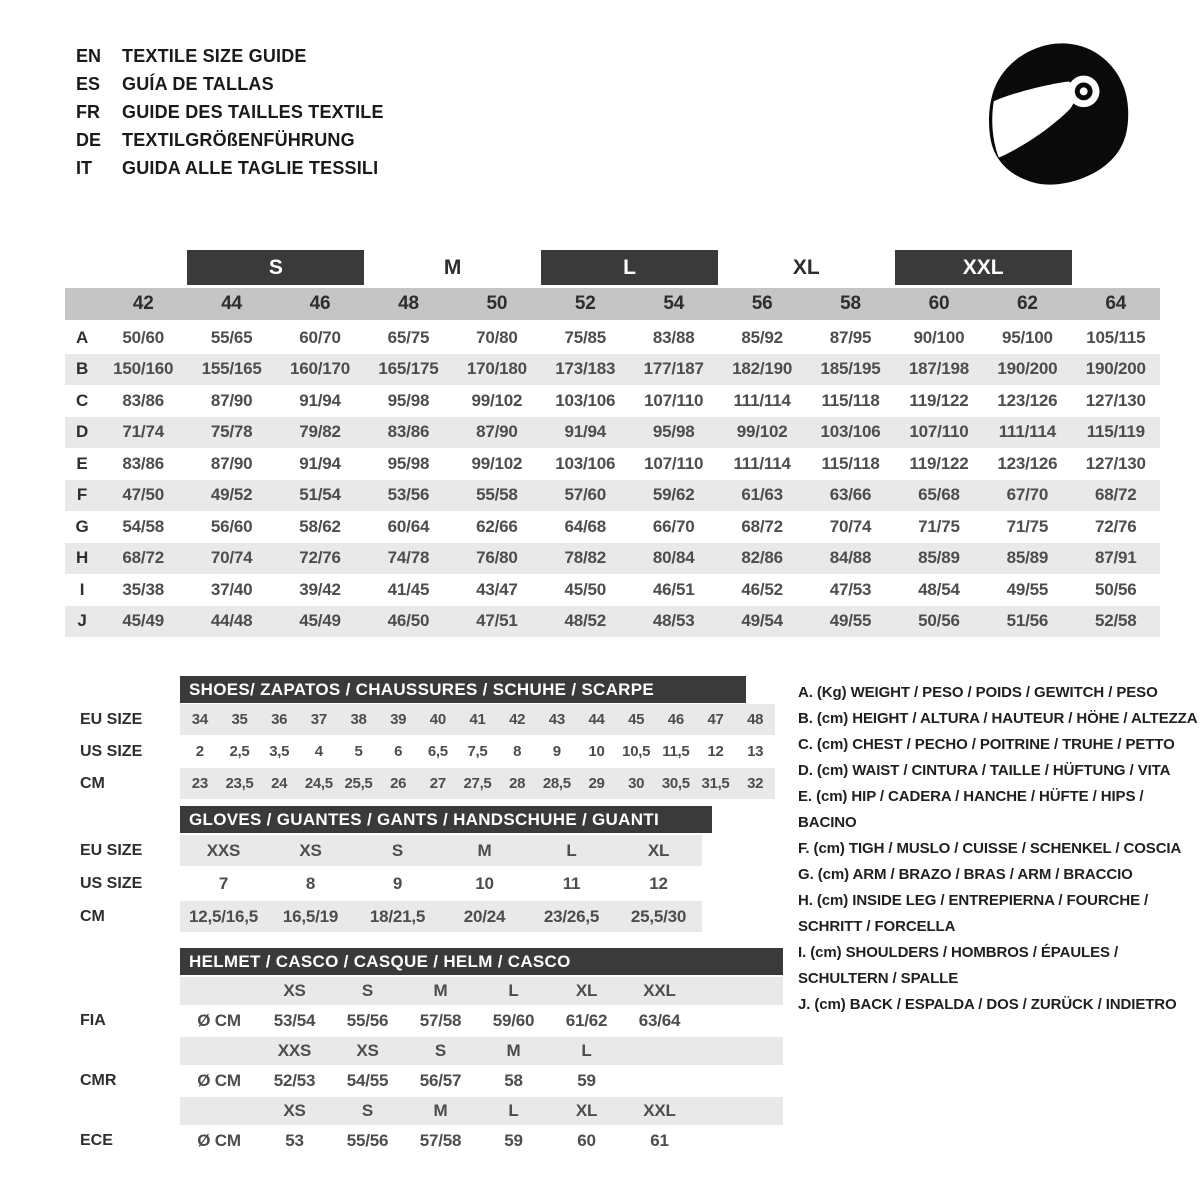  I want to click on table-cell: 46/52, so click(762, 589).